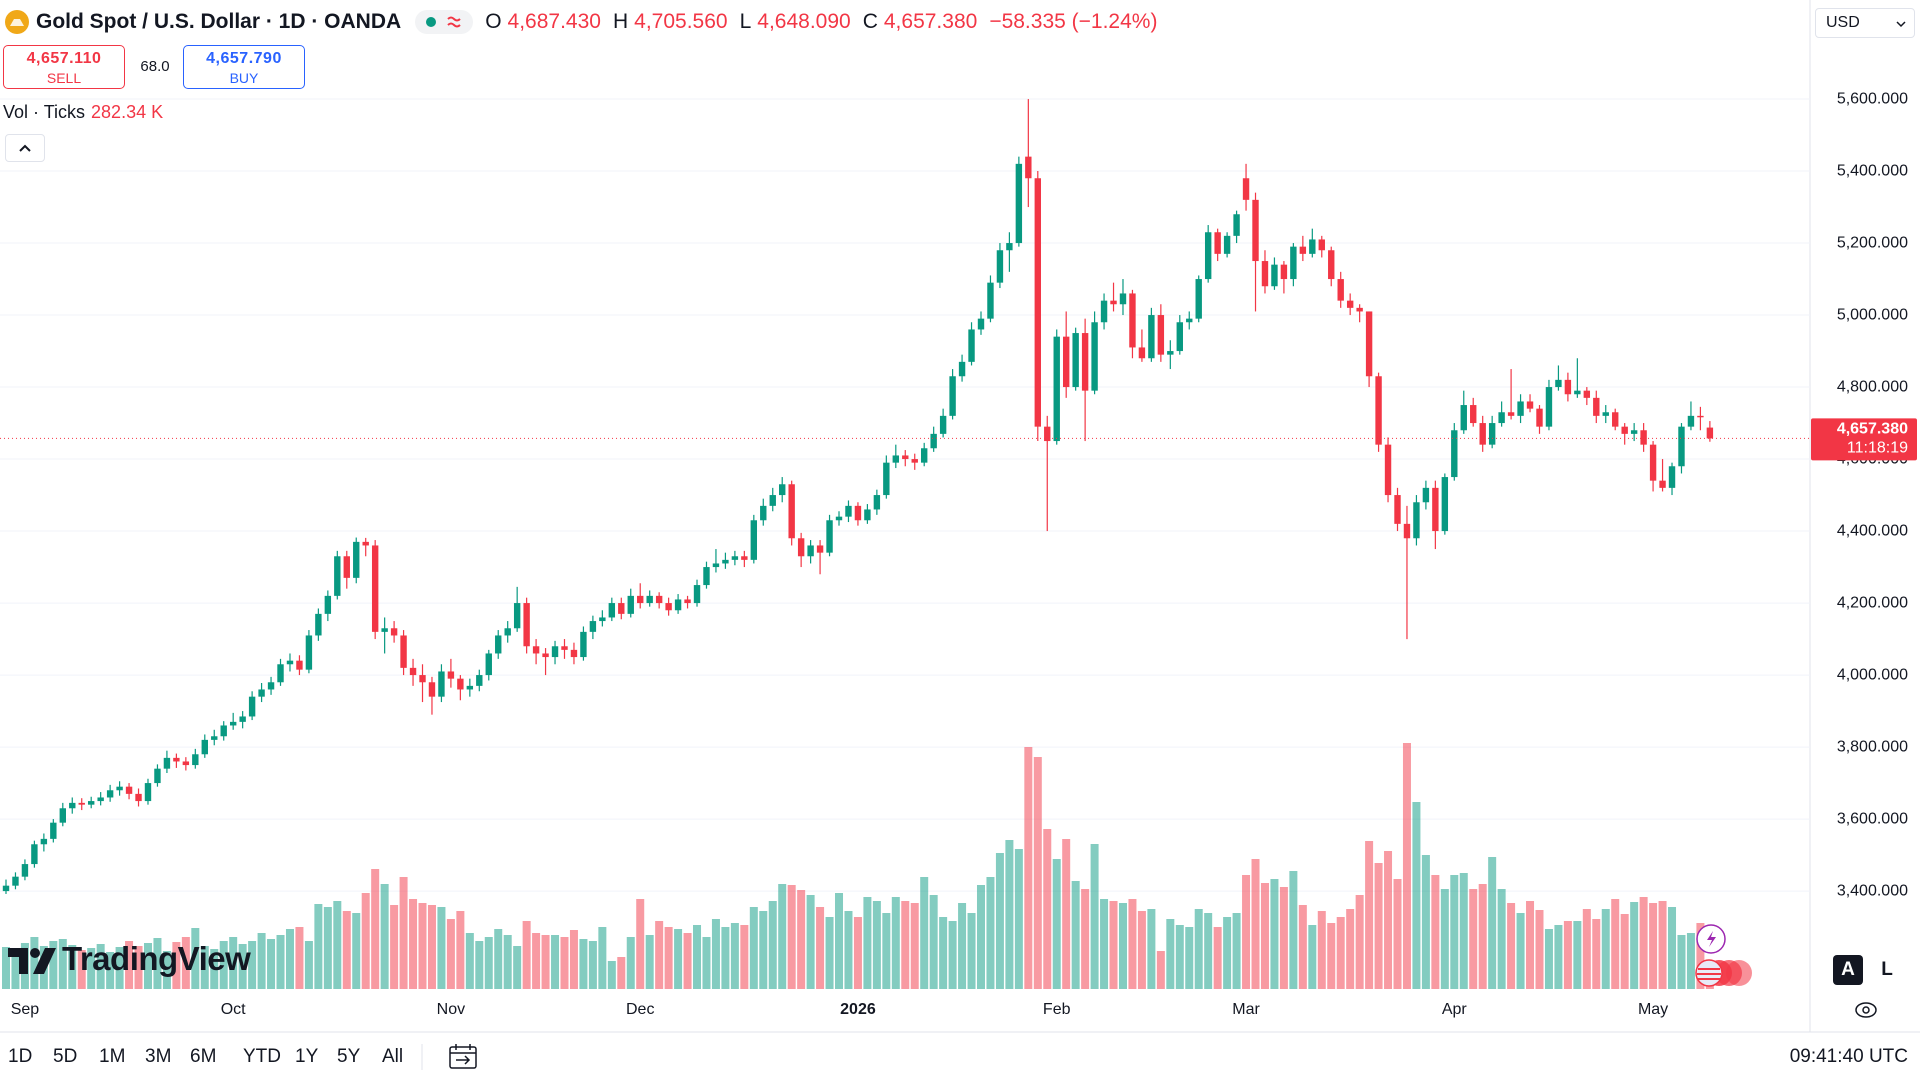 This screenshot has height=1080, width=1920. What do you see at coordinates (219, 21) in the screenshot?
I see `symbol-title: Gold Spot / U.S. Dollar · 1D · OANDA` at bounding box center [219, 21].